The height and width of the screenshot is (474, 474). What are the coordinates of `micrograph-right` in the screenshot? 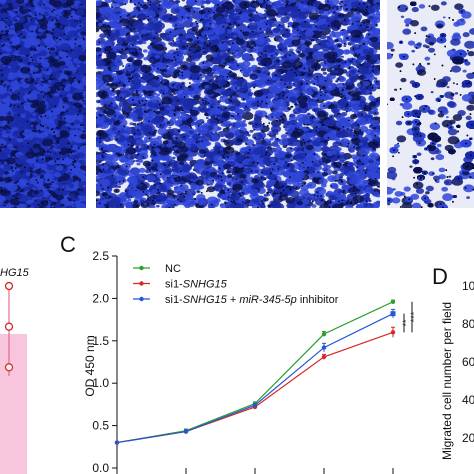 It's located at (430, 104).